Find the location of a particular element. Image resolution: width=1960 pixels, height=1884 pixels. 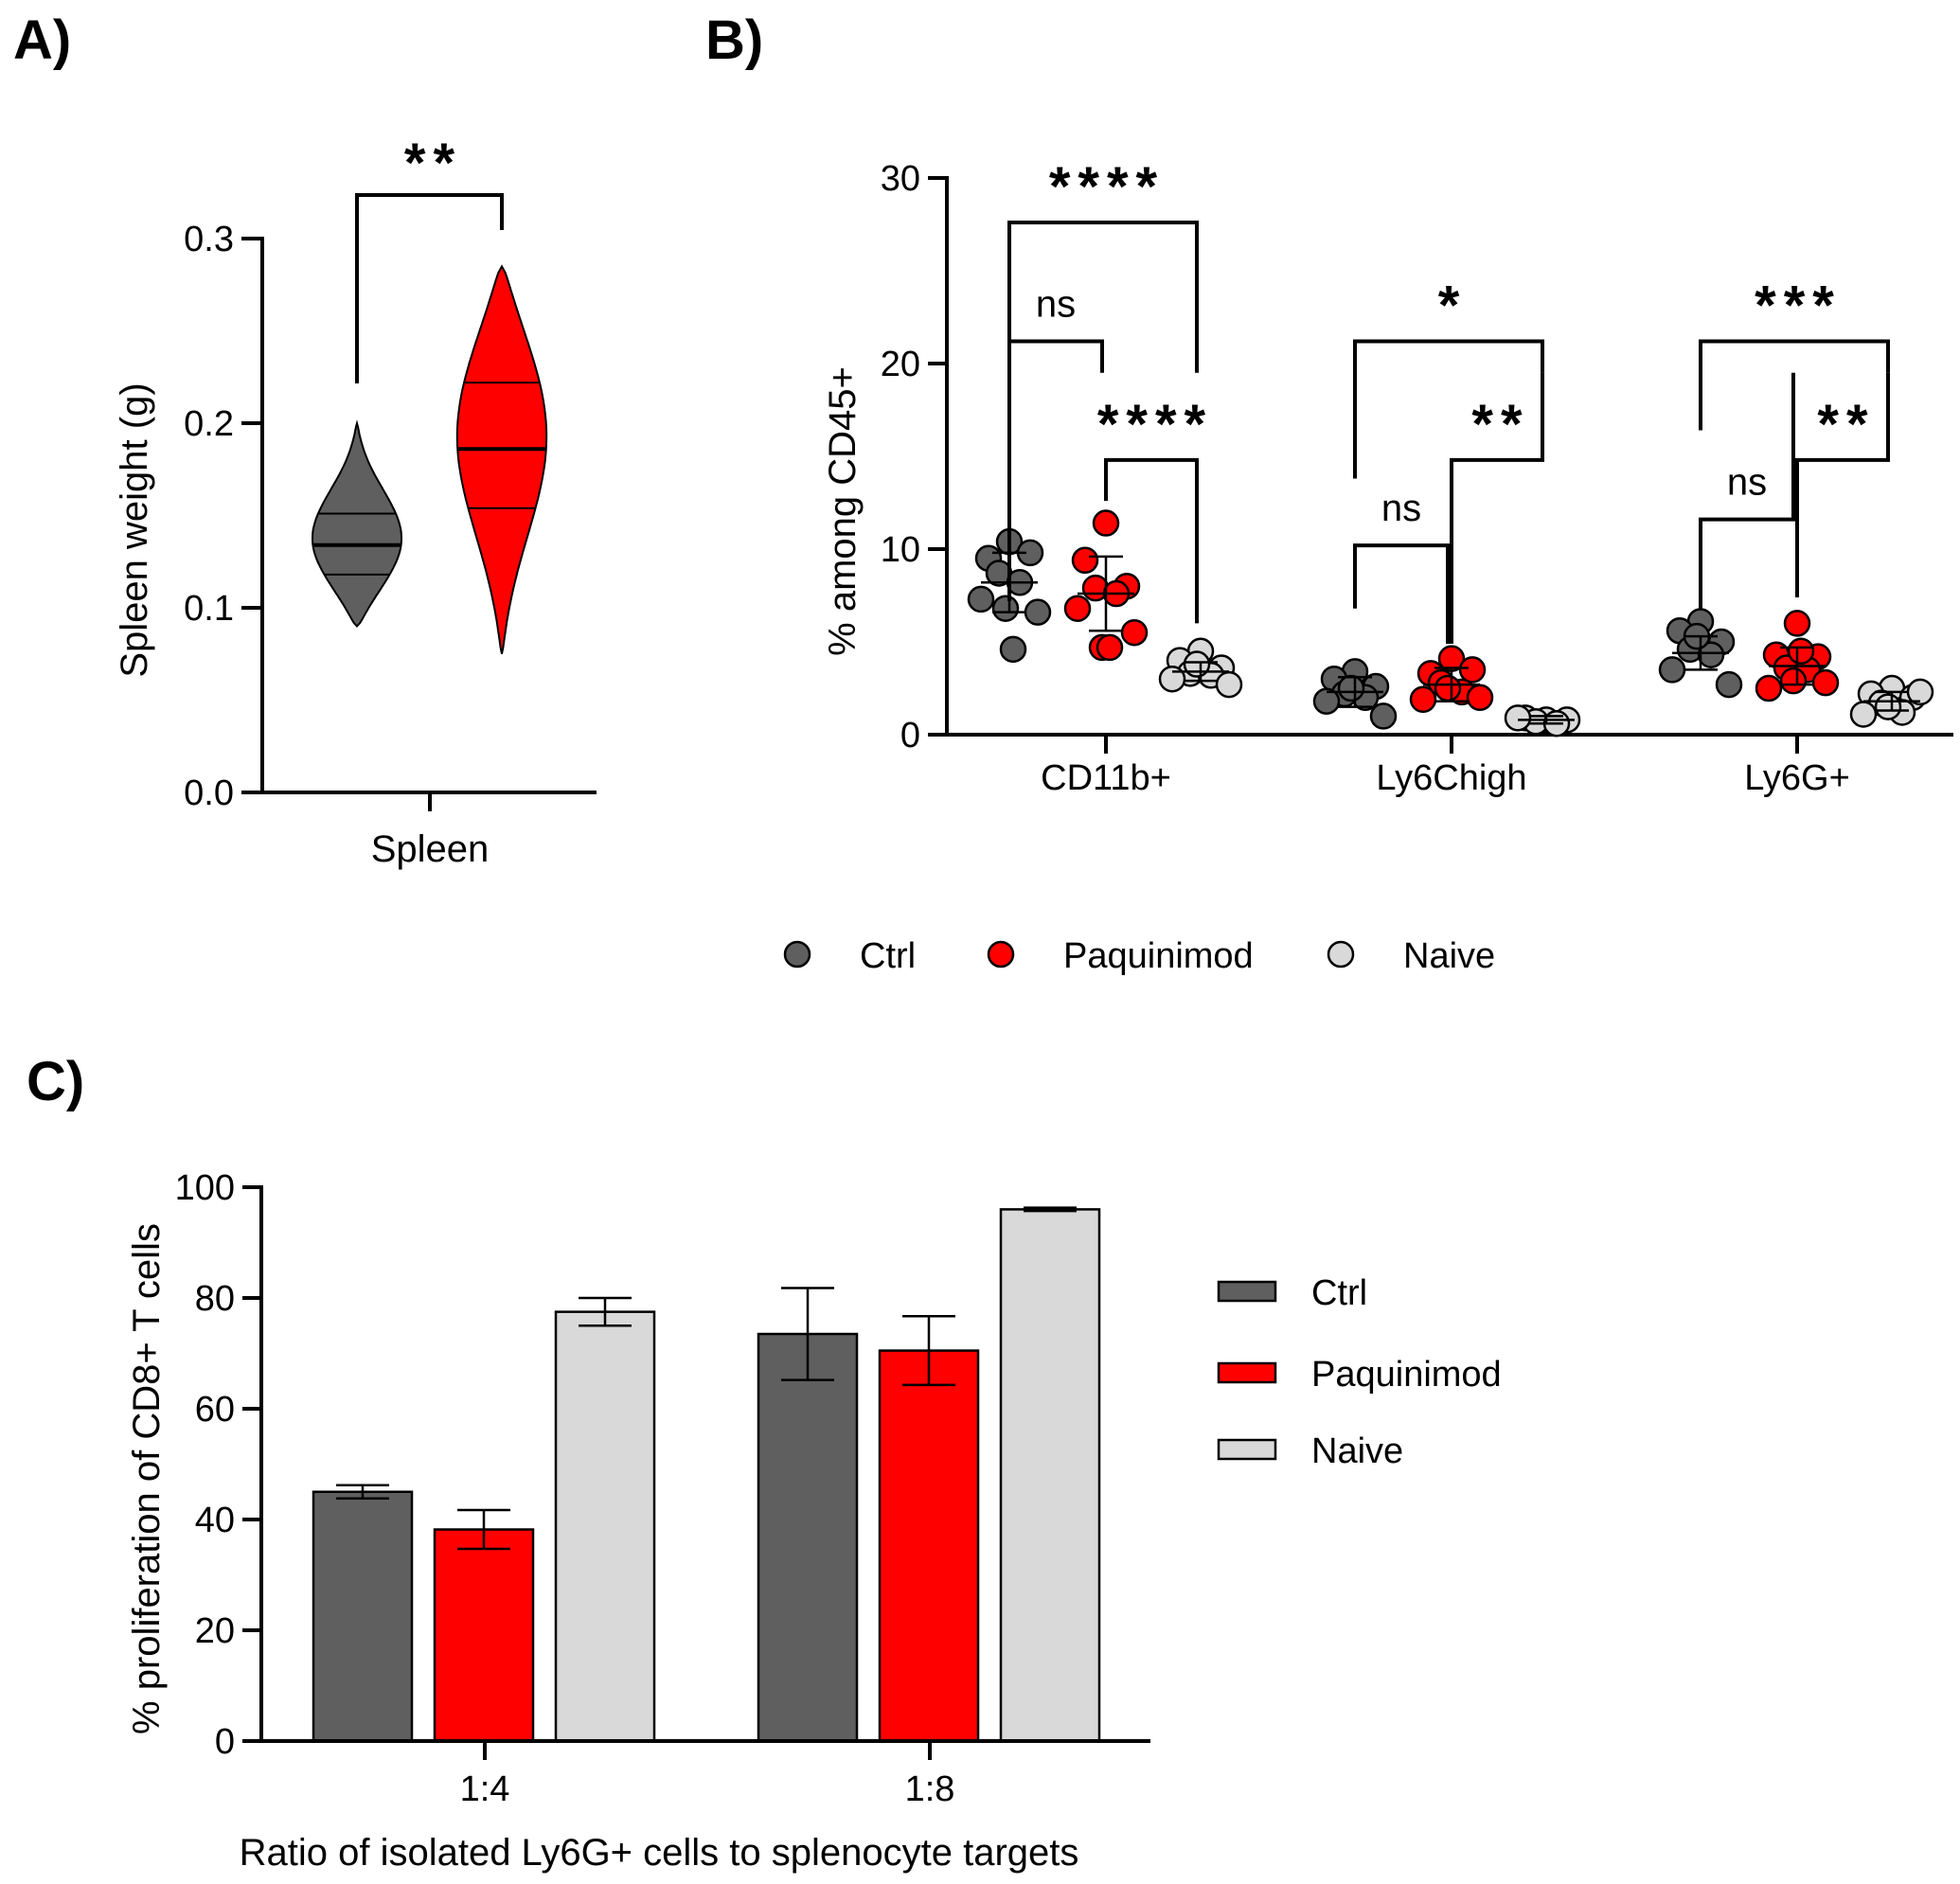

panel-c-y-axis-title: % proliferation of CD8+ T cells is located at coordinates (147, 1479).